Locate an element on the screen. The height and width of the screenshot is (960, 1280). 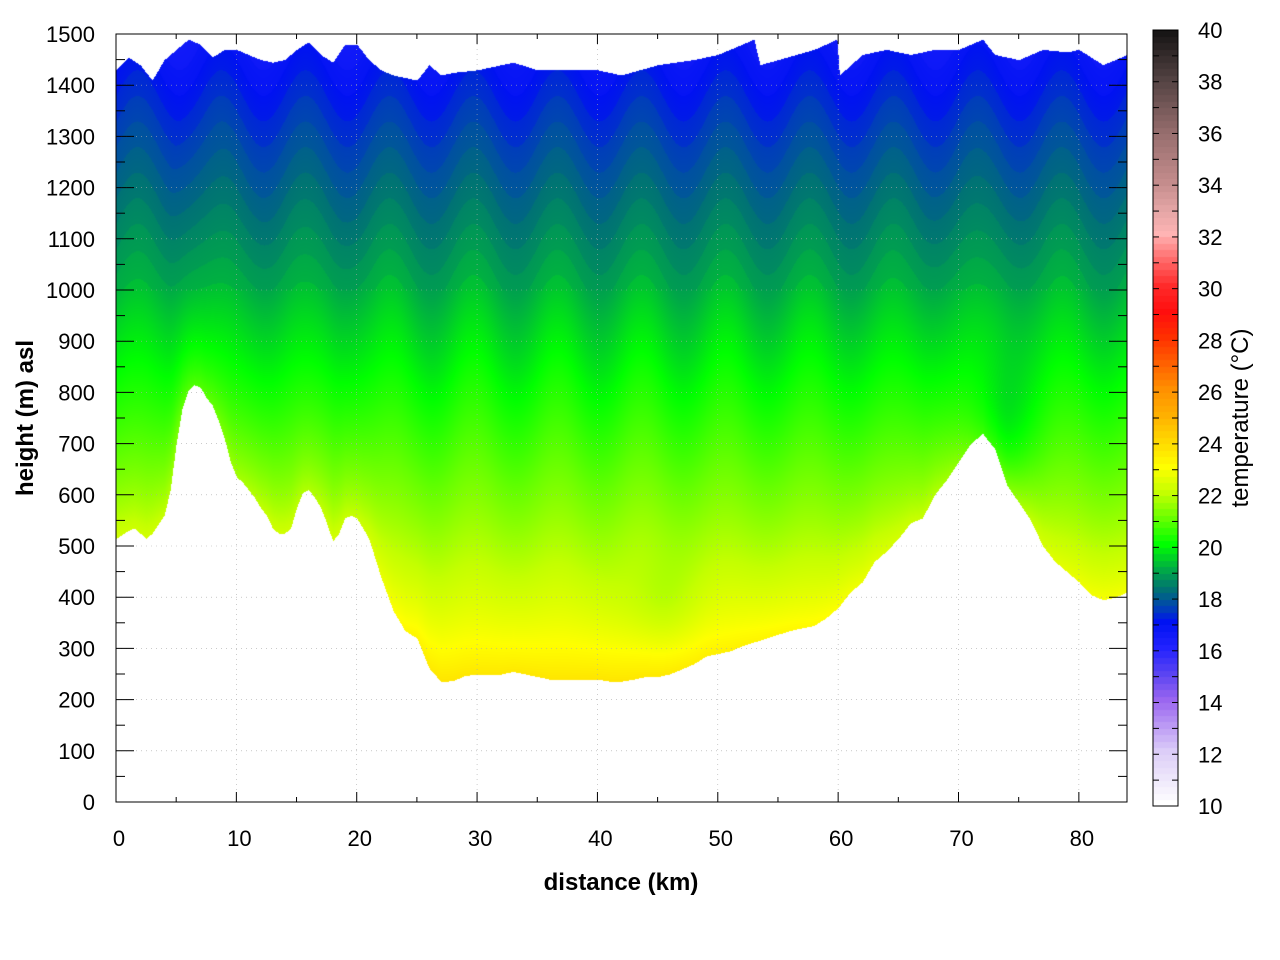
x-tick-label: 80 is located at coordinates (1082, 838).